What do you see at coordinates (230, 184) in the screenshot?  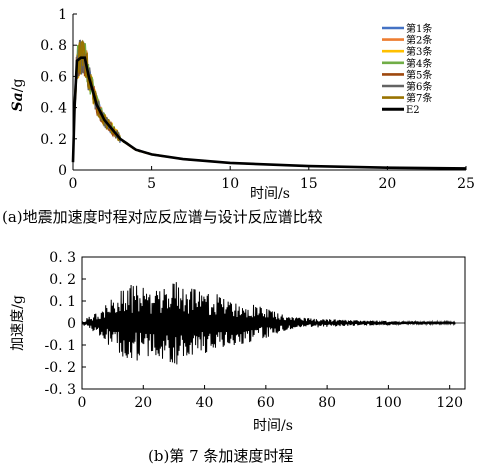 I see `chart-a-x-tick-label: 10` at bounding box center [230, 184].